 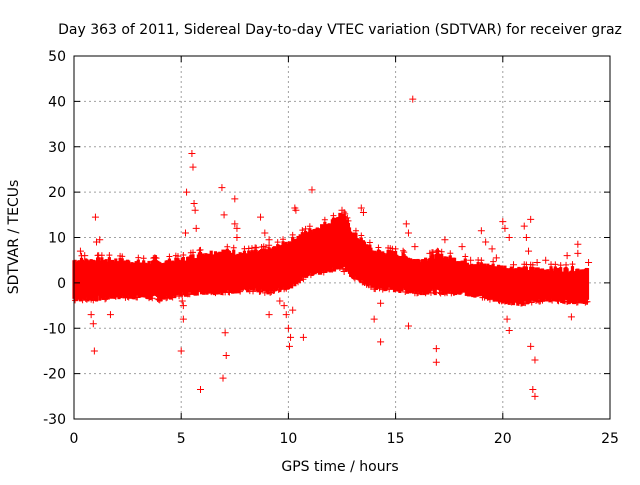 I want to click on y-axis-label: SDTVAR / TECUs, so click(x=14, y=237).